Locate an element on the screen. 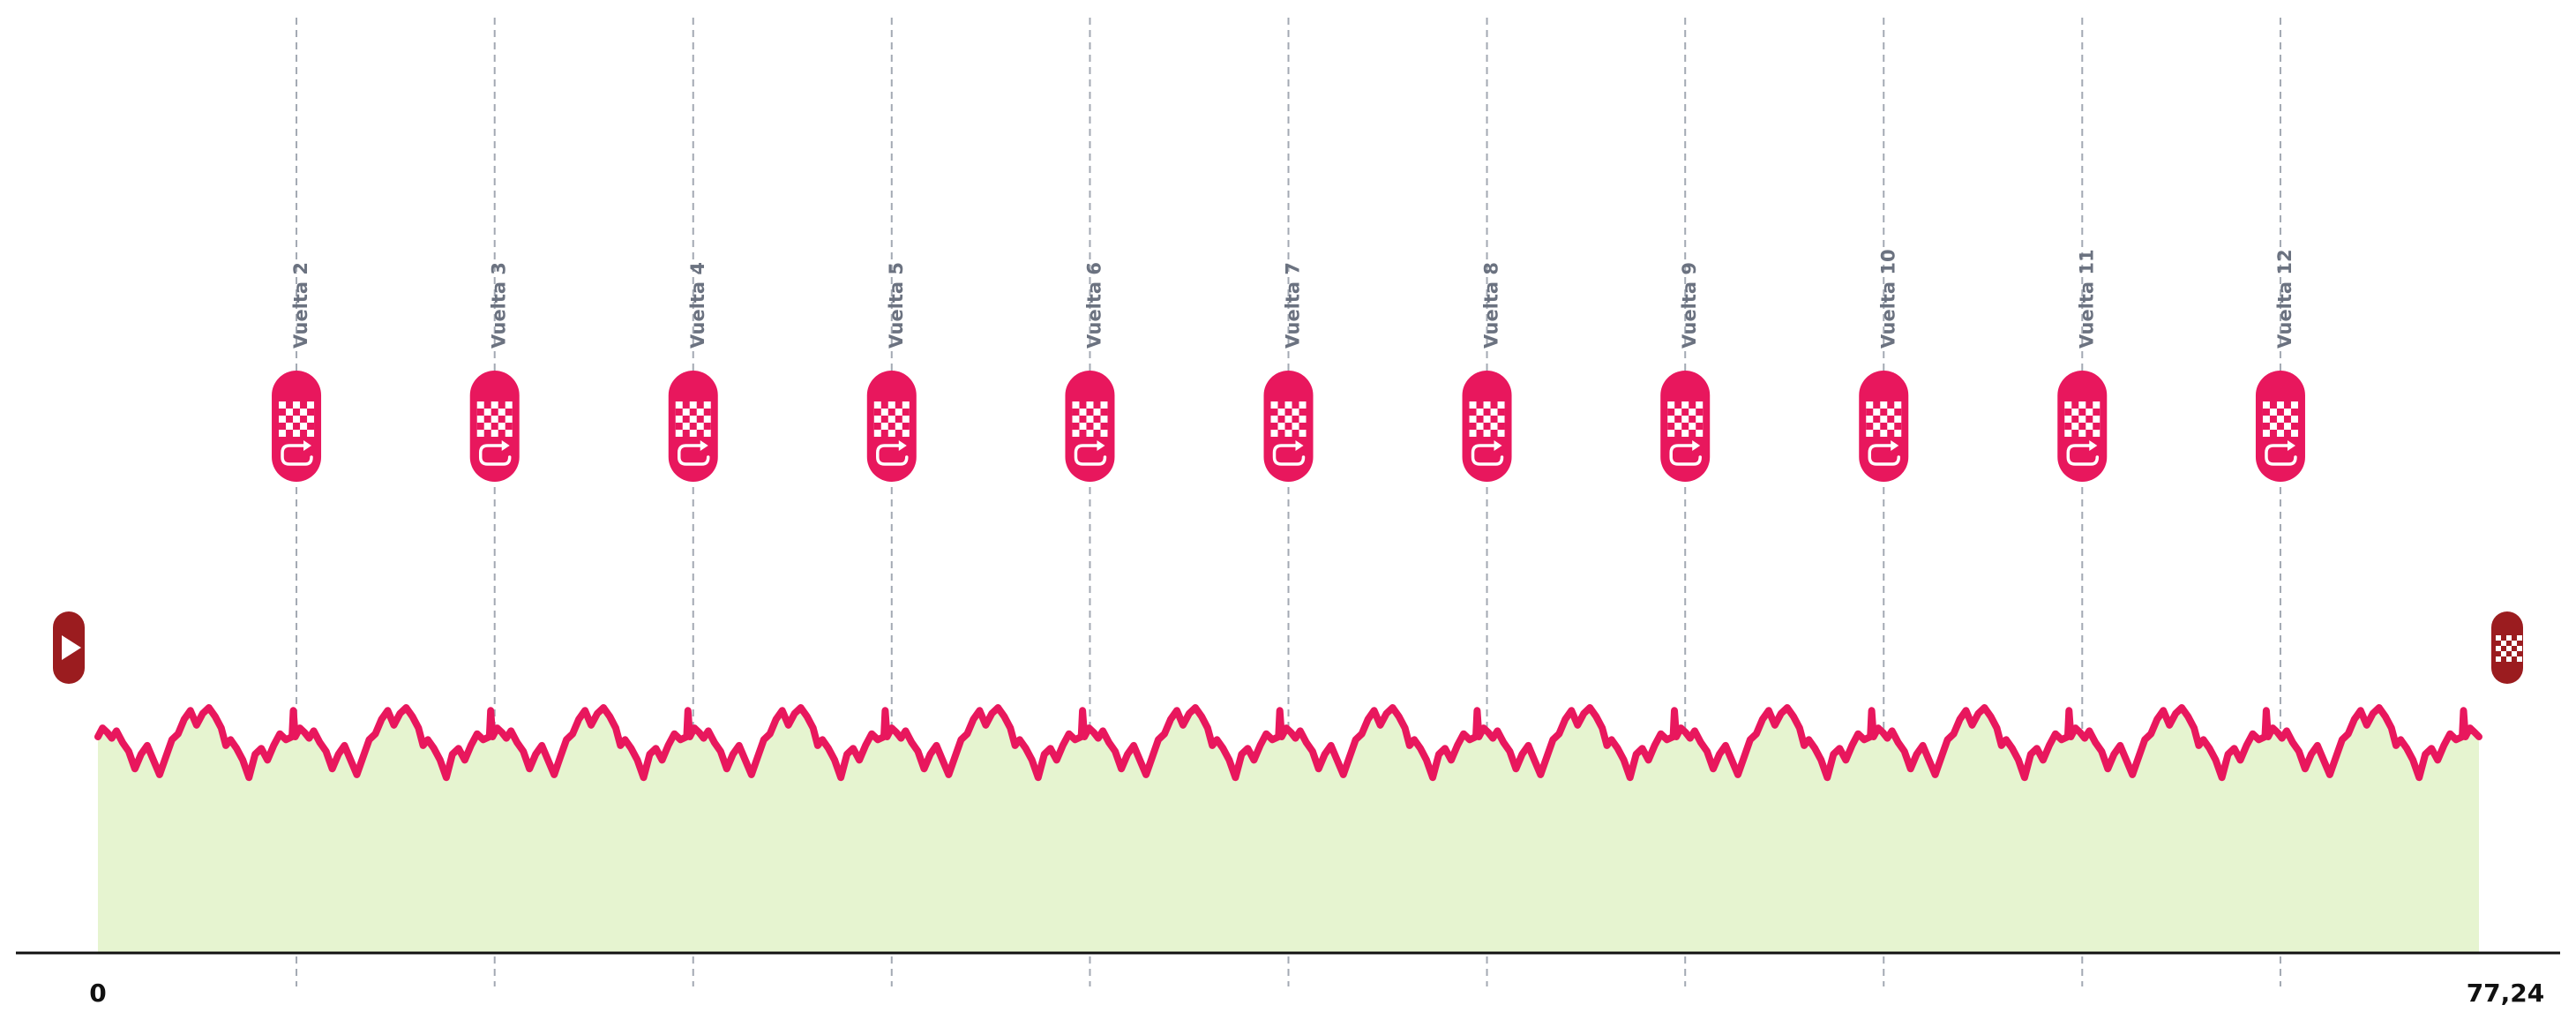 This screenshot has width=2576, height=1020. x-tick-label-end: 77,24 is located at coordinates (2506, 993).